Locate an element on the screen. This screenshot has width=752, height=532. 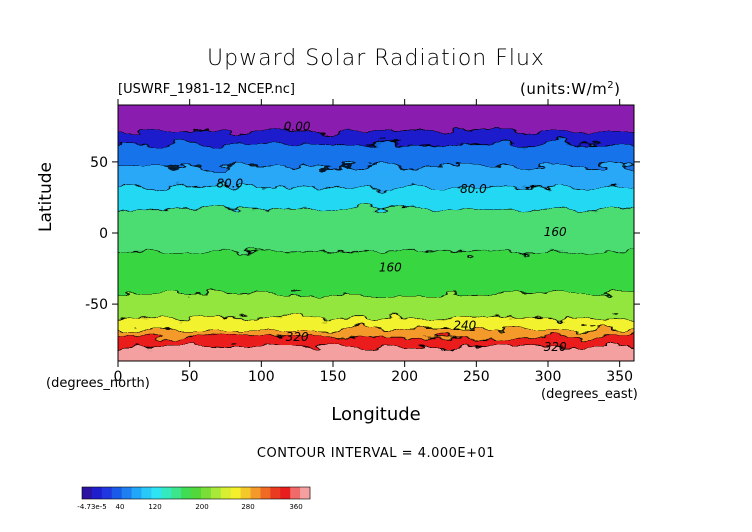
colorbar-label: 200 is located at coordinates (201, 507).